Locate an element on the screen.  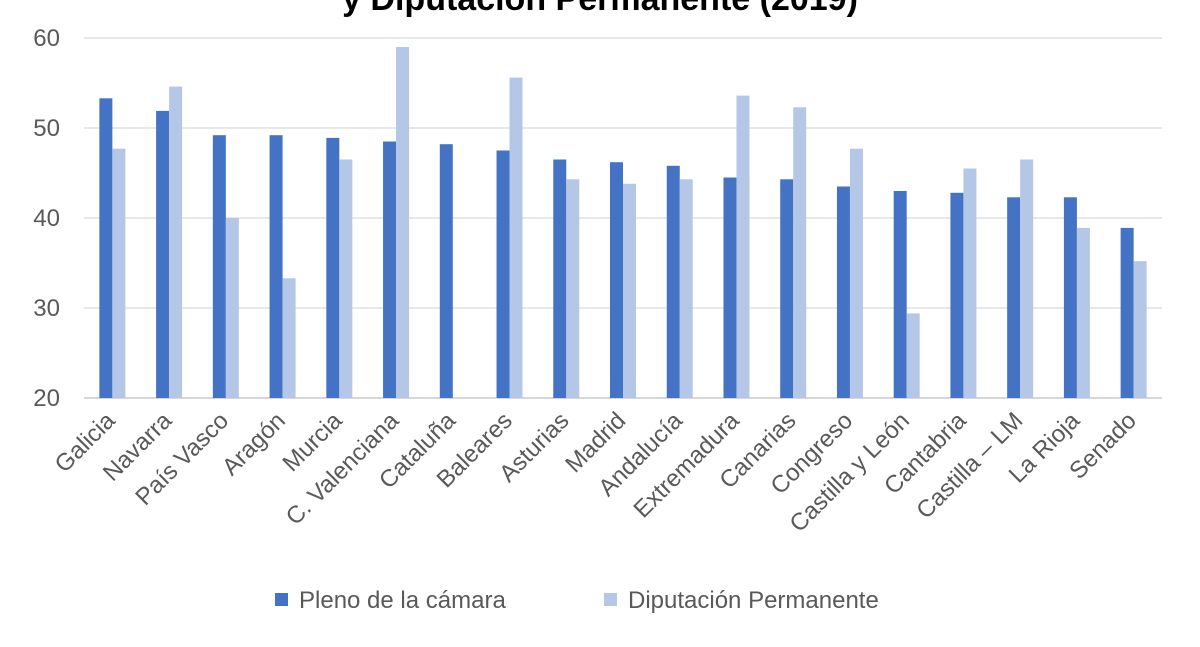
x-tick-label: Aragón is located at coordinates (254, 444).